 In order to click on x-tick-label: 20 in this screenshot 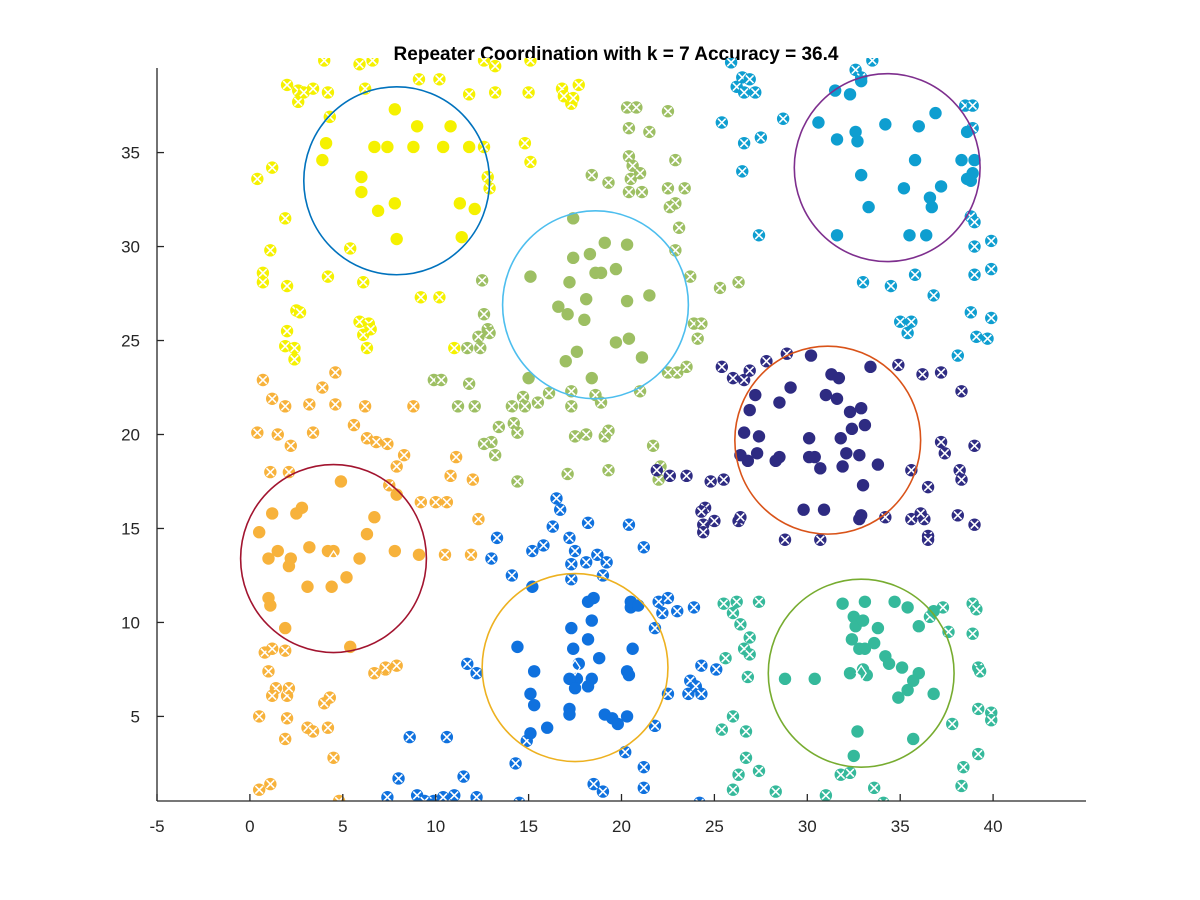, I will do `click(621, 826)`.